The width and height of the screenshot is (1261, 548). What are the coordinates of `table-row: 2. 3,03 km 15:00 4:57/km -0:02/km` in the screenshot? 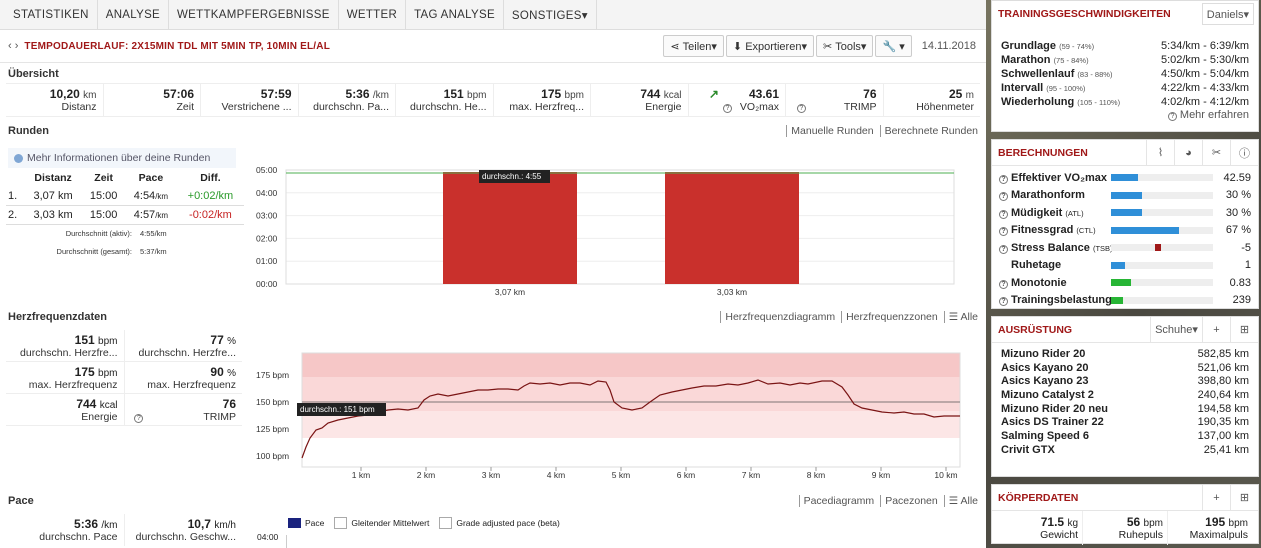 It's located at (125, 215).